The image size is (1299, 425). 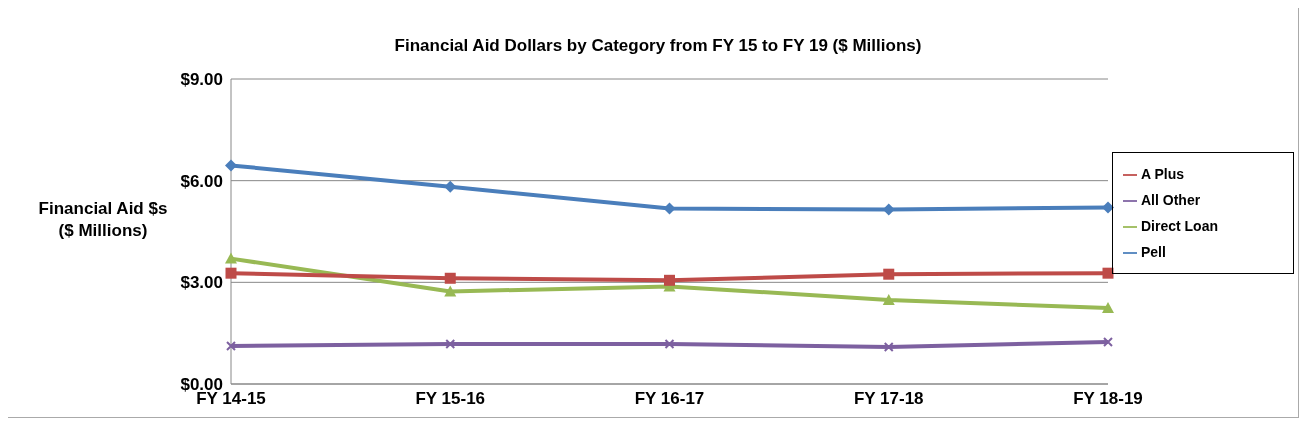 What do you see at coordinates (669, 399) in the screenshot?
I see `x-tick-label: FY 16-17` at bounding box center [669, 399].